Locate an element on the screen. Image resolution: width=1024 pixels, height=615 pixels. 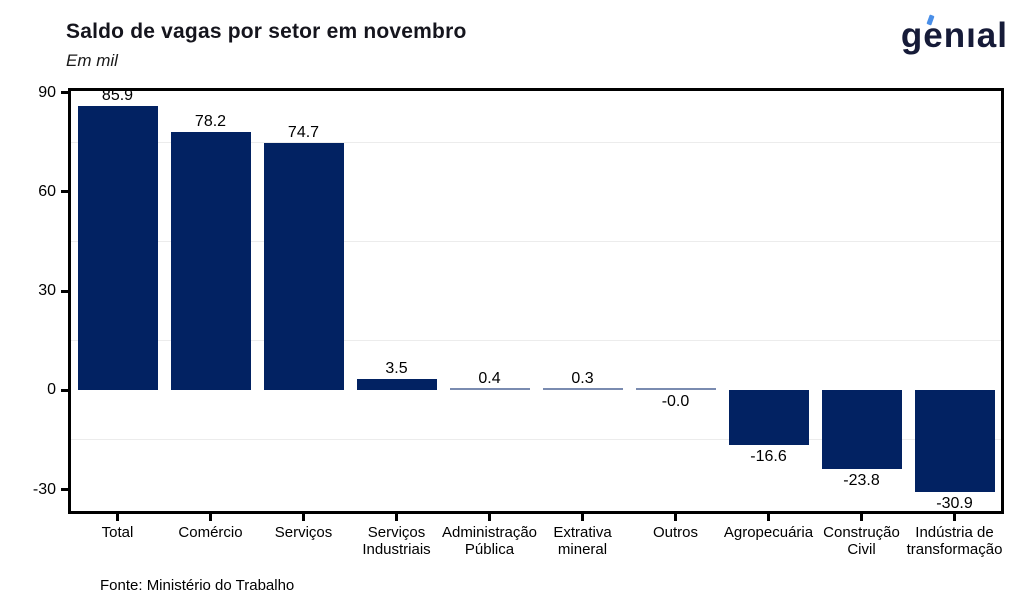
y-axis-label: 90 is located at coordinates (47, 92).